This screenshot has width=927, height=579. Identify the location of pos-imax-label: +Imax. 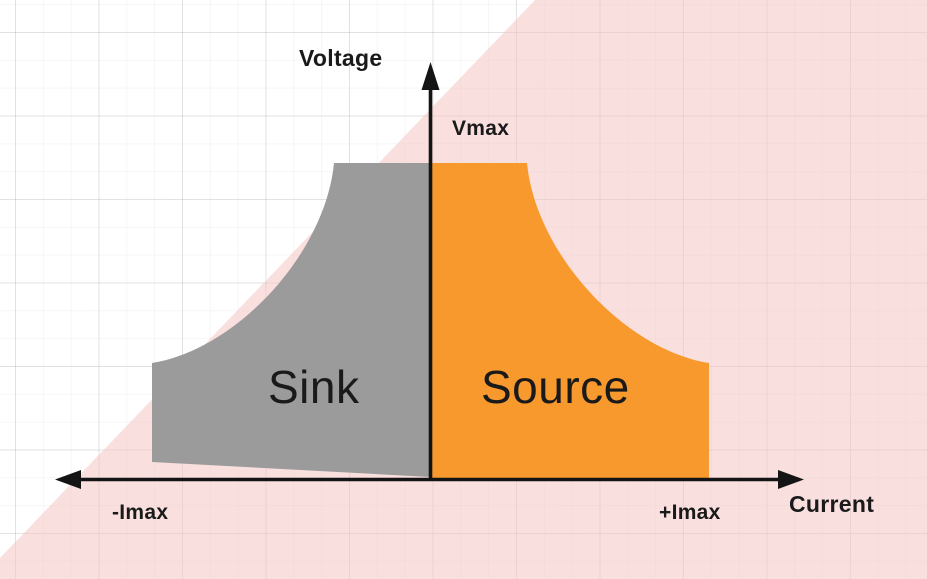
(690, 512).